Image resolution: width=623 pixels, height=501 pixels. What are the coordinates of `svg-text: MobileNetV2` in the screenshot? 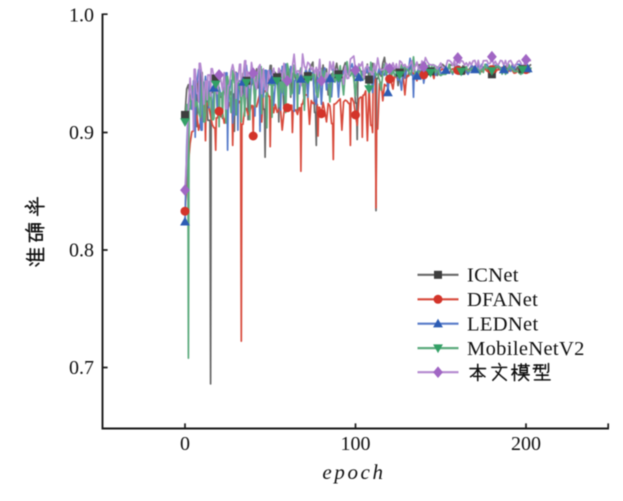 It's located at (526, 349).